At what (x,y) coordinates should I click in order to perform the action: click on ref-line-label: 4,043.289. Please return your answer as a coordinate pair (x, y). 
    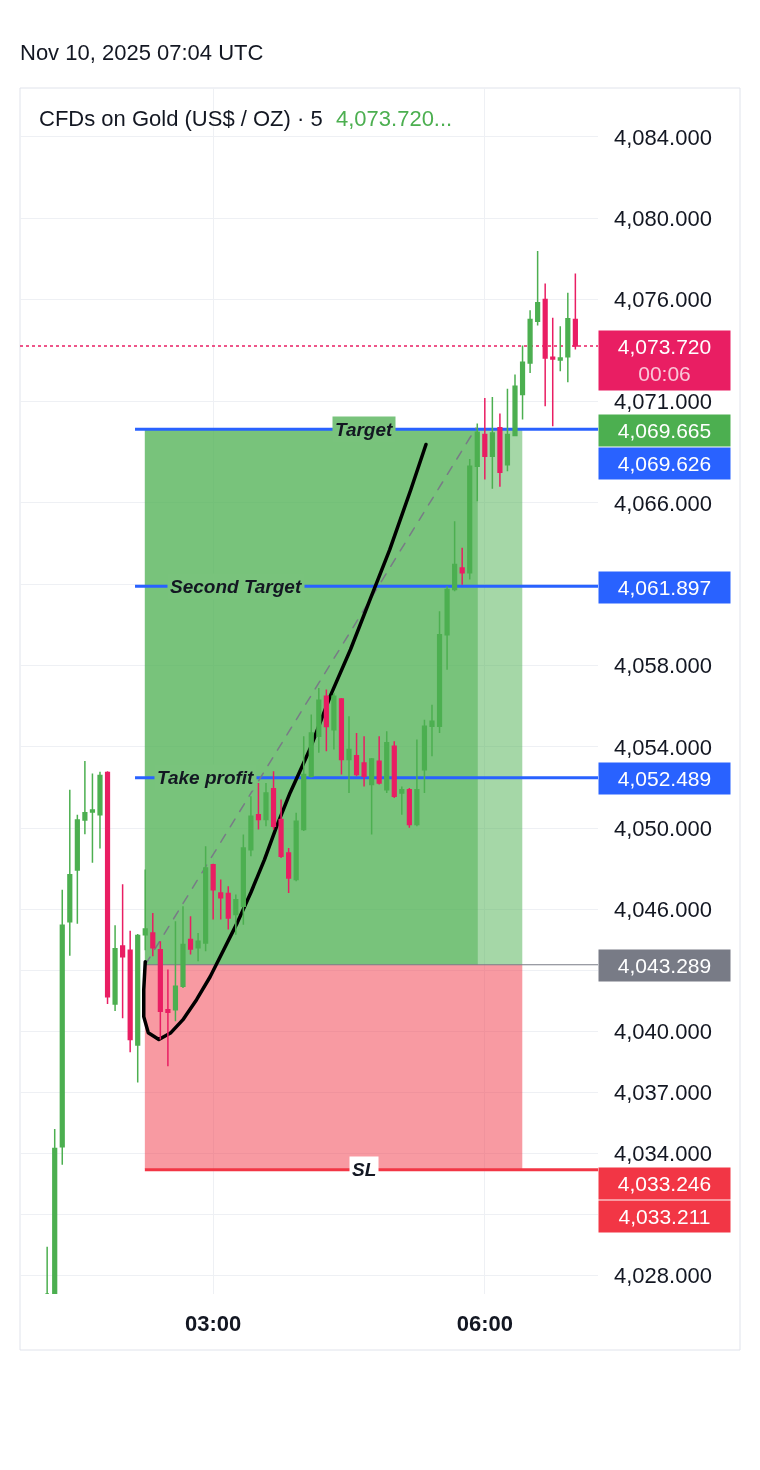
    Looking at the image, I should click on (664, 966).